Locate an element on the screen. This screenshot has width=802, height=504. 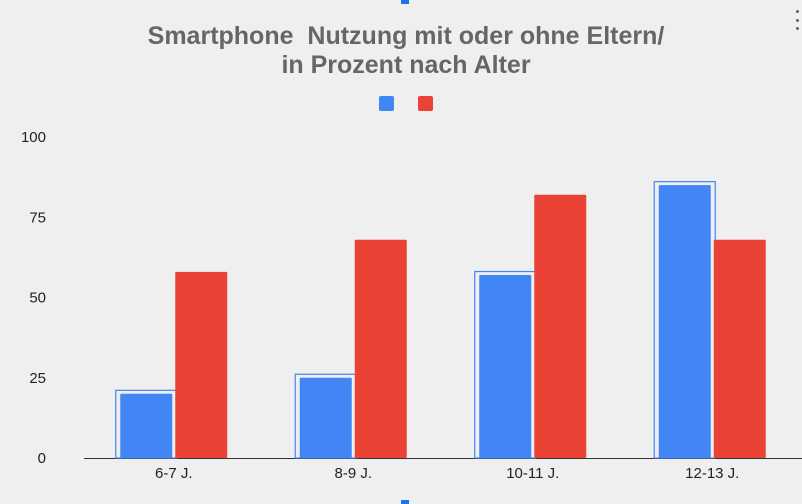
chart-title-line-2: in Prozent nach Alter is located at coordinates (406, 65).